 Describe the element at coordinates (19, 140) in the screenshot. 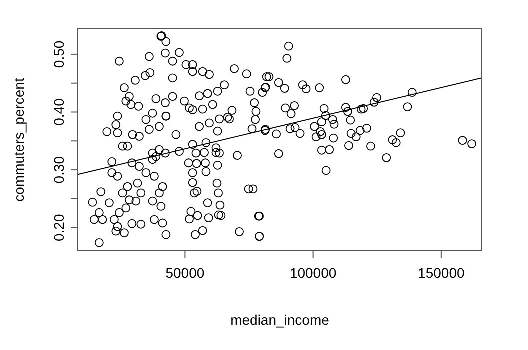

I see `y-axis-title: commuters_percent` at that location.